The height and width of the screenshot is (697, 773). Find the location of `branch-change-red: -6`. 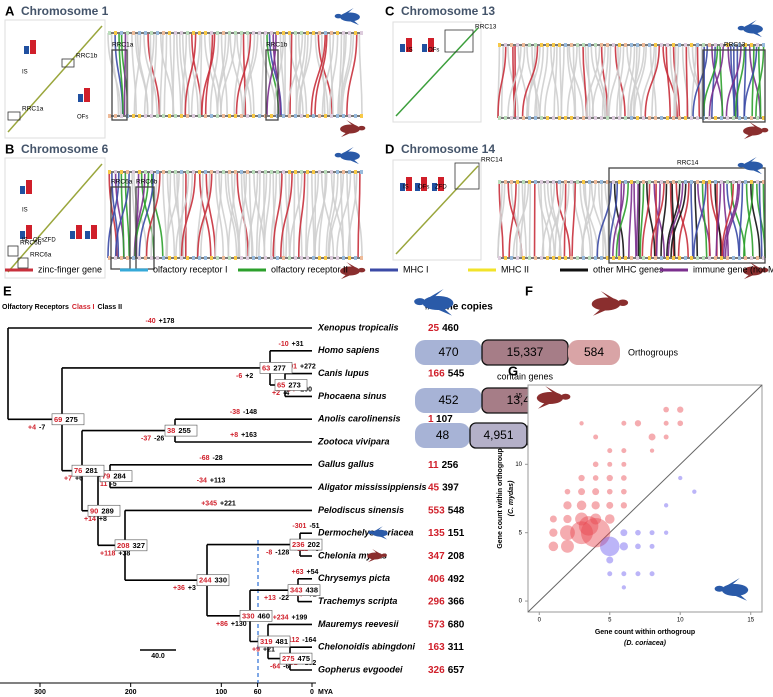

branch-change-red: -6 is located at coordinates (239, 376).